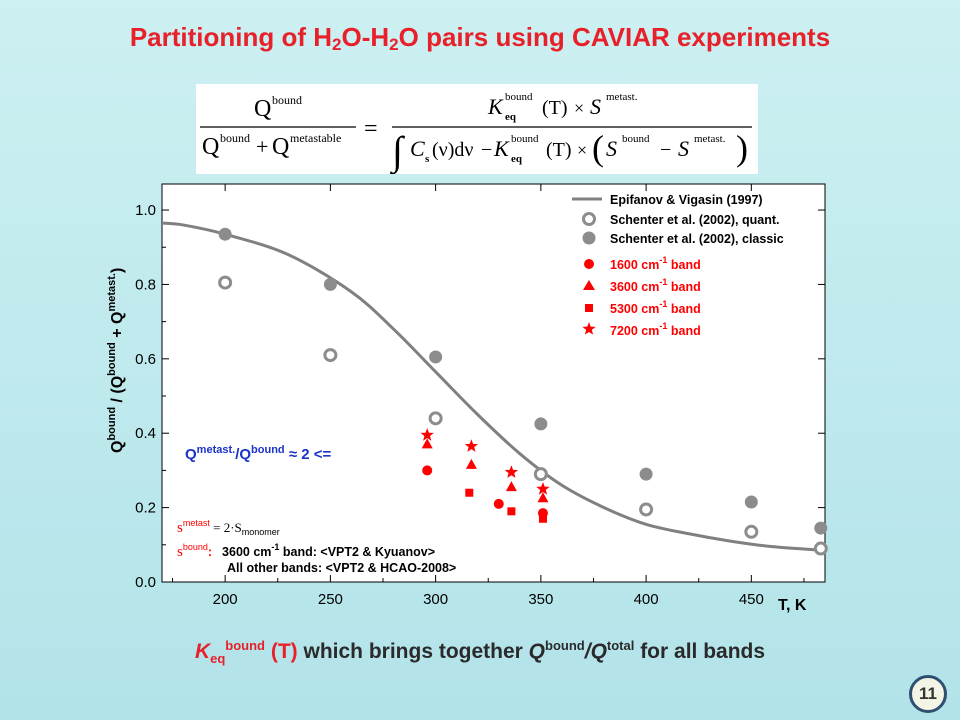 Image resolution: width=960 pixels, height=720 pixels. I want to click on x-tick-label: 350, so click(540, 599).